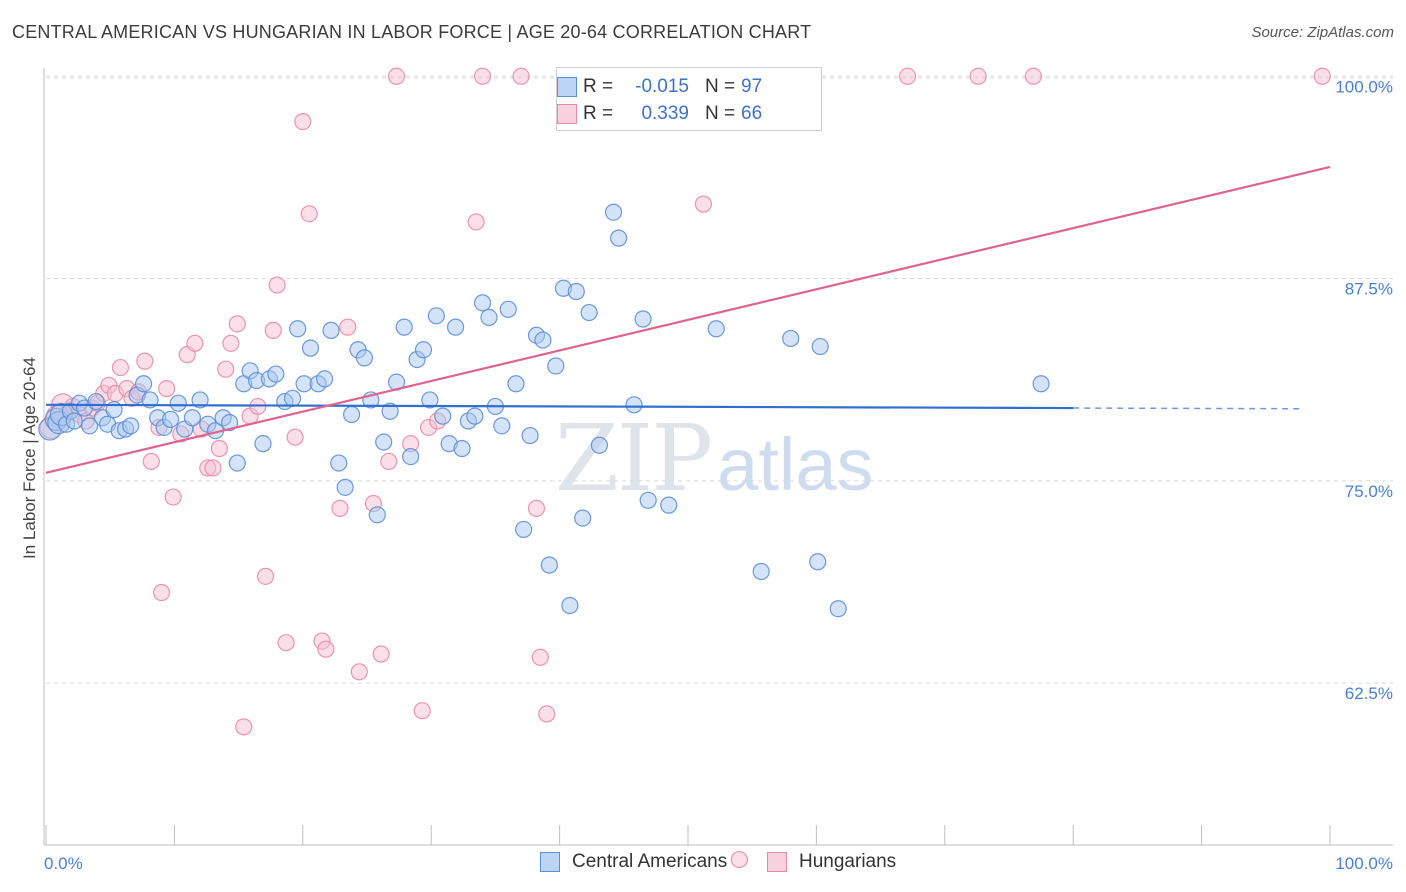  What do you see at coordinates (1369, 491) in the screenshot?
I see `y-tick-label: 75.0%` at bounding box center [1369, 491].